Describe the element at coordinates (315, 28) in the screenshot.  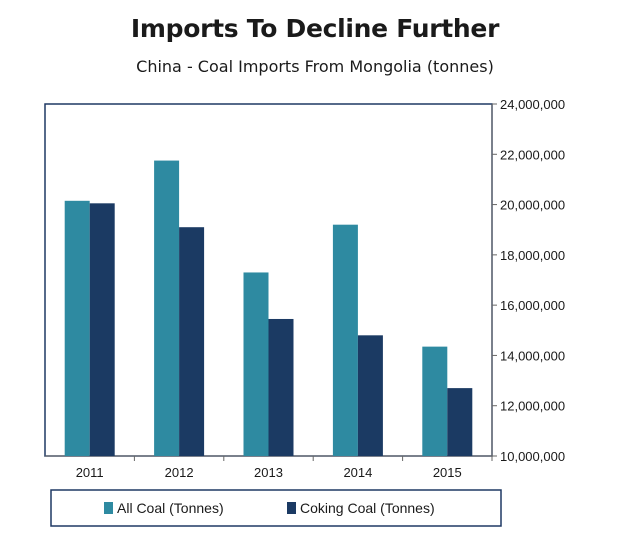
I see `chart-title: Imports To Decline Further` at that location.